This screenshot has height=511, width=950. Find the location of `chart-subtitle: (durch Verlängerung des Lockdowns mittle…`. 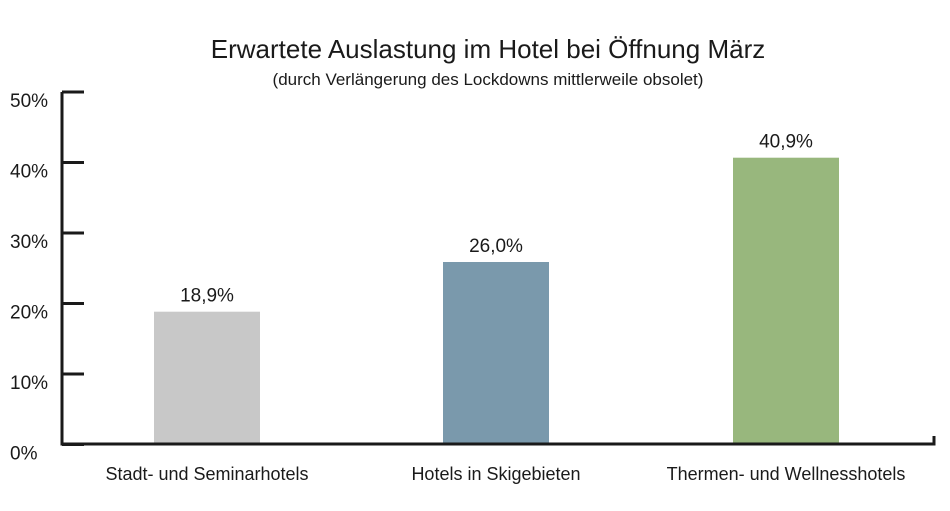

chart-subtitle: (durch Verlängerung des Lockdowns mittle… is located at coordinates (488, 79).